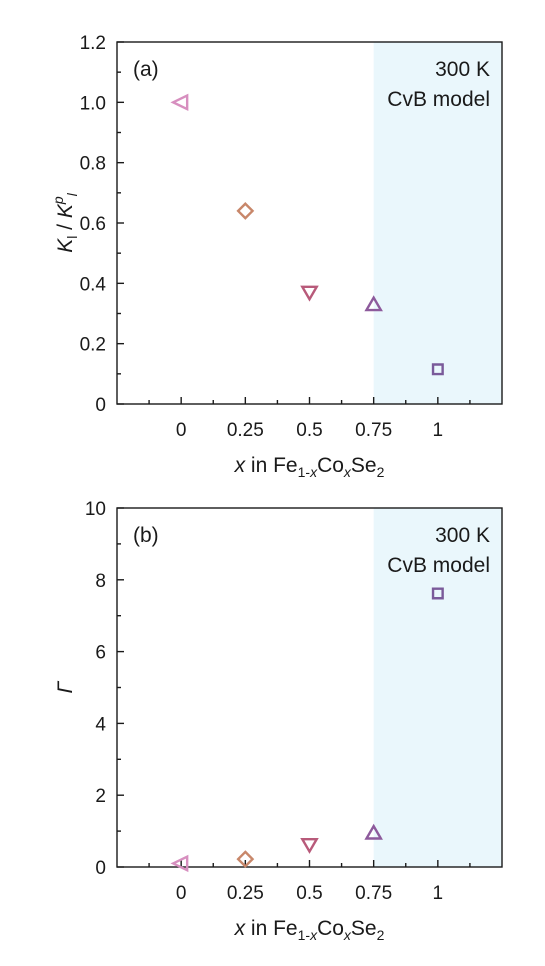 The image size is (545, 966). I want to click on y-axis-label: Kl / Kpl, so click(65, 222).